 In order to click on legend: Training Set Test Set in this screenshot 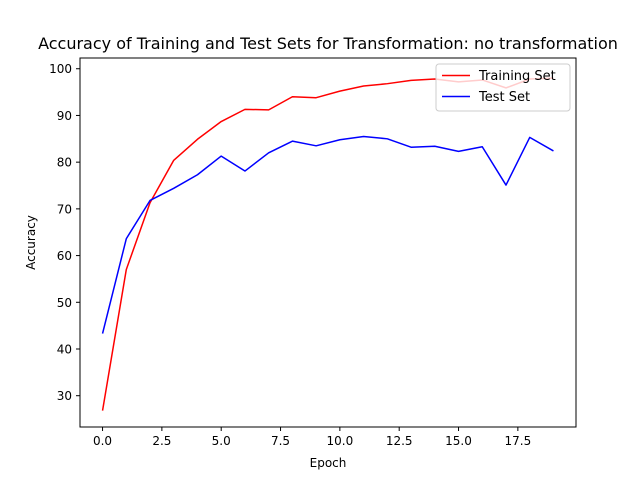, I will do `click(503, 87)`.